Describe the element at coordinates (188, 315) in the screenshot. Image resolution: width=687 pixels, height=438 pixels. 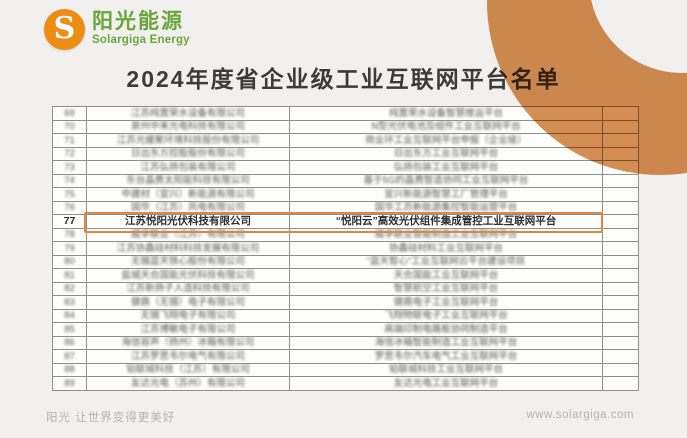
I see `cell-company-name: 无锡飞翔电子有限公司` at that location.